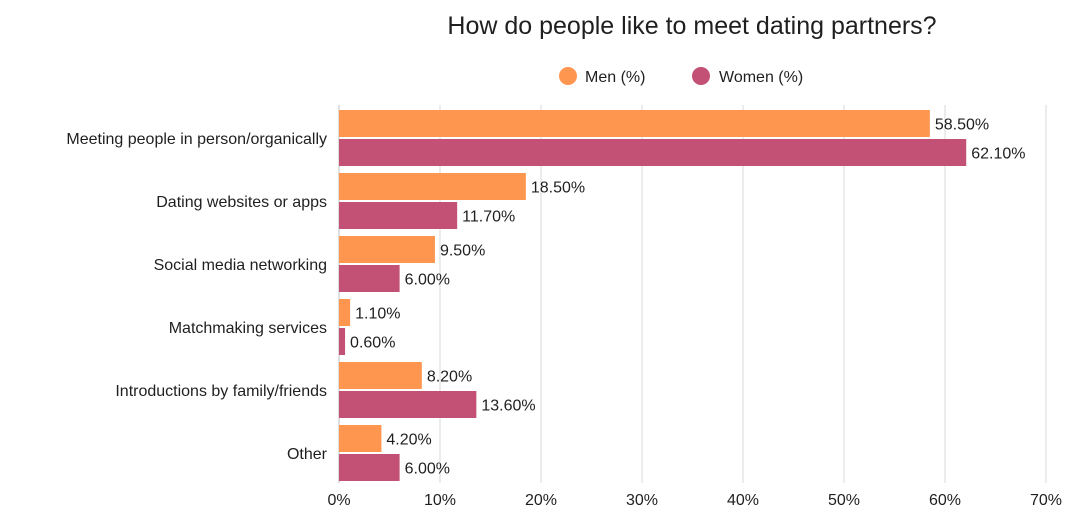 The height and width of the screenshot is (520, 1080). Describe the element at coordinates (962, 125) in the screenshot. I see `data-label: 58.50%` at that location.